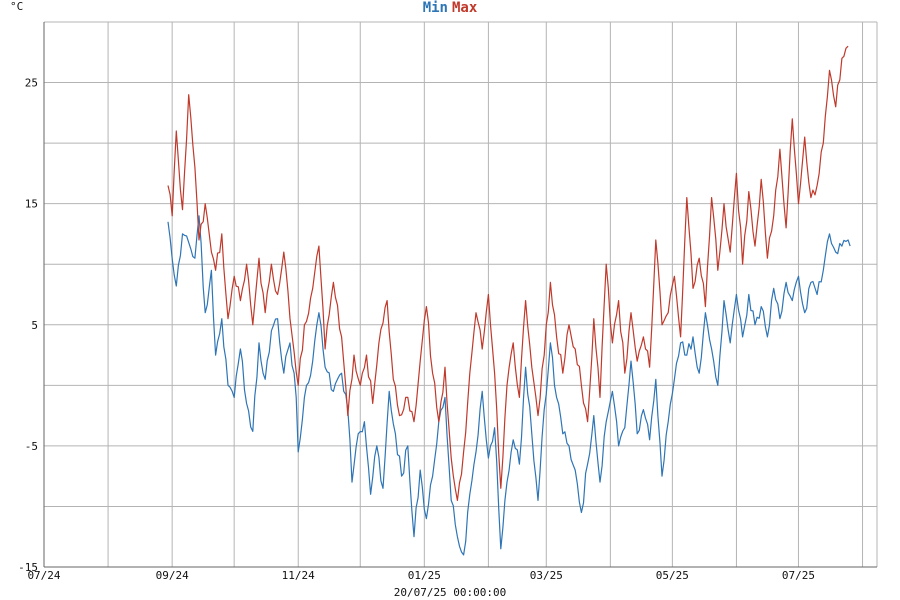  I want to click on x-tick-label: 03/25, so click(546, 575).